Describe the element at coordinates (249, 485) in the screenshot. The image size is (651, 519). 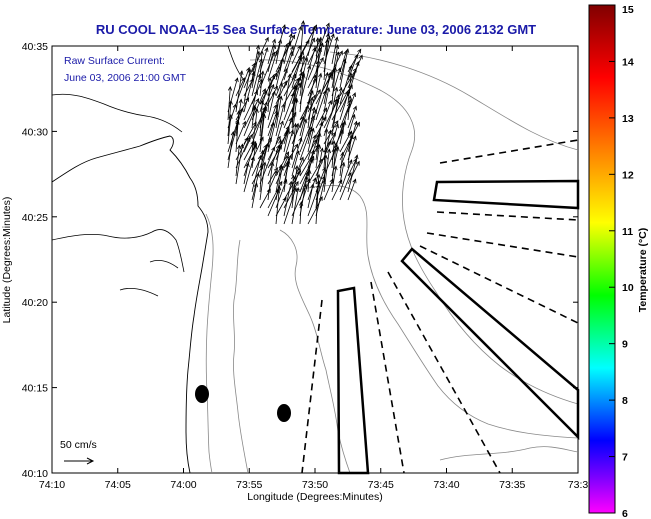
I see `x-tick-label: 73:55` at that location.